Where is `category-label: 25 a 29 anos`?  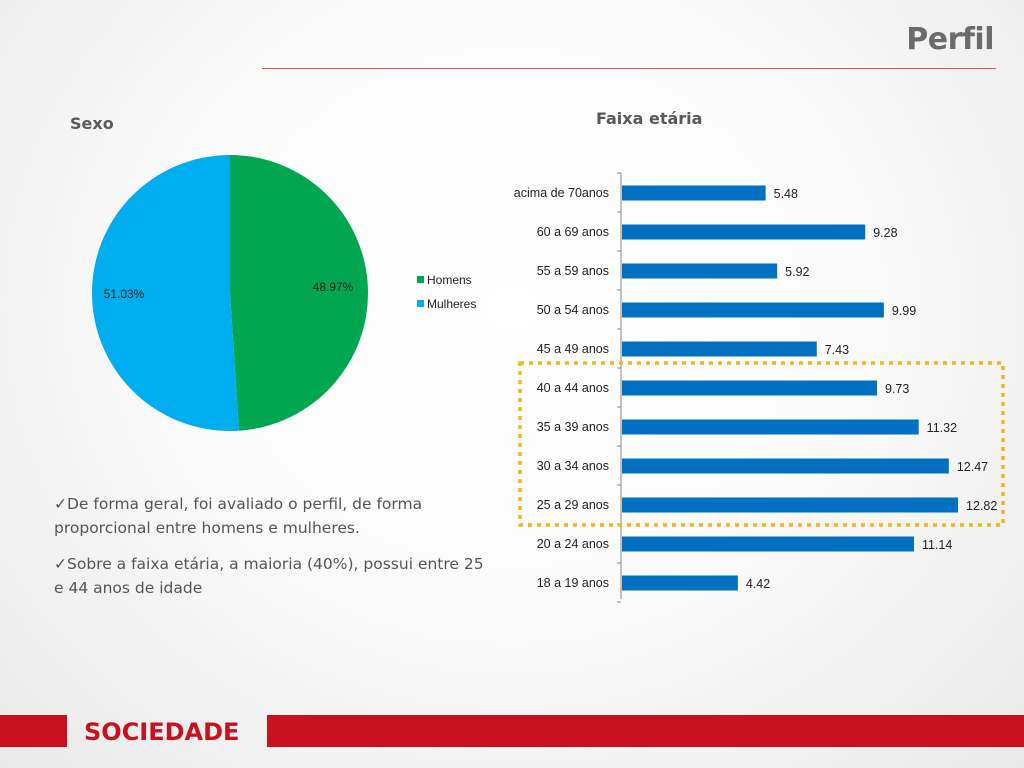
category-label: 25 a 29 anos is located at coordinates (573, 505).